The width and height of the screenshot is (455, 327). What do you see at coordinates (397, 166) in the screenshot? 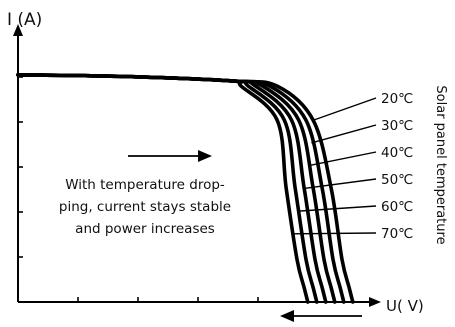
I see `legend: 20℃ 30℃ 40℃ 50℃ 60℃ 70℃` at bounding box center [397, 166].